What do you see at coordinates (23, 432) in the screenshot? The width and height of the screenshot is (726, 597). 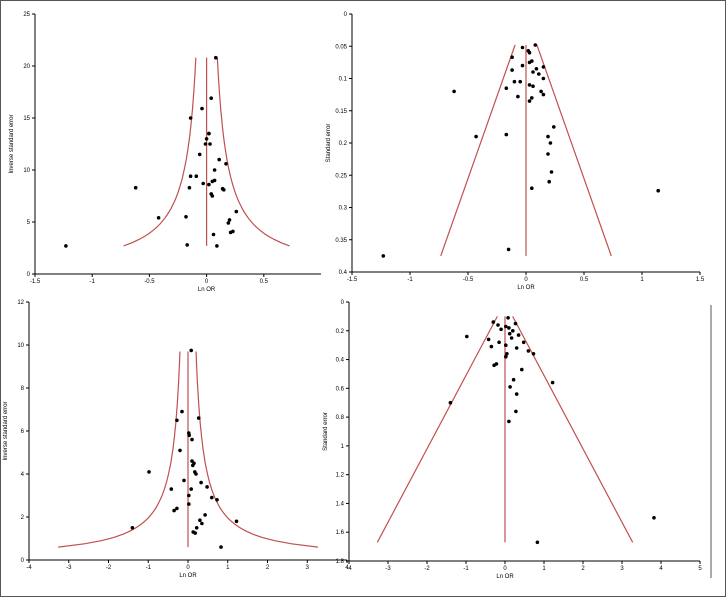 I see `y-tick-label: 6` at bounding box center [23, 432].